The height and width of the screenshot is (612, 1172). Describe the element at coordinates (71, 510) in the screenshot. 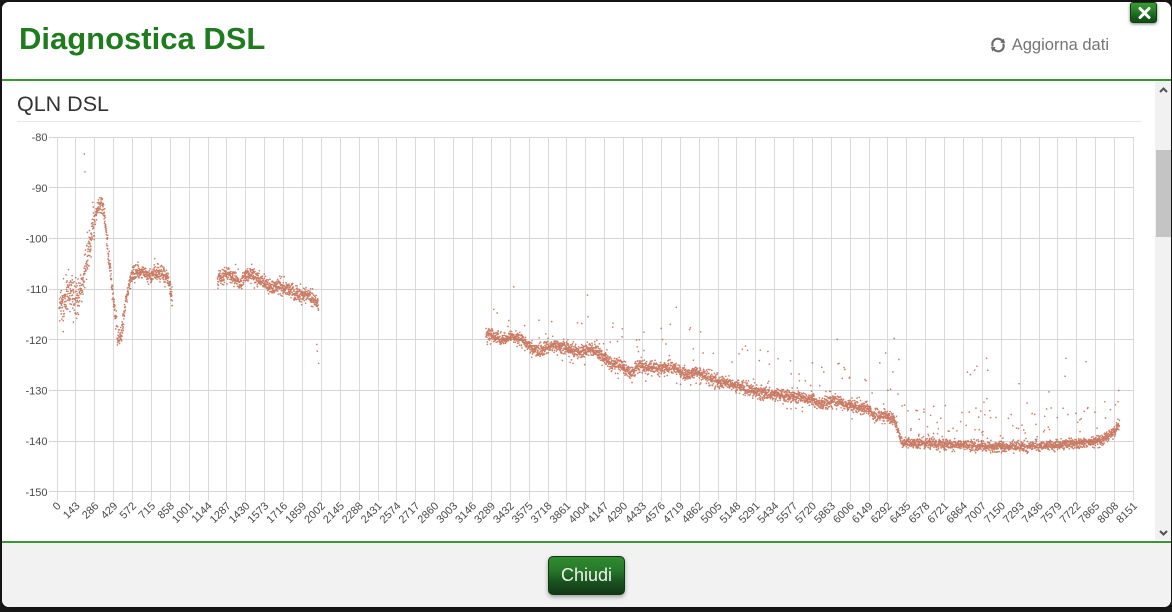

I see `svg-text: 143` at that location.